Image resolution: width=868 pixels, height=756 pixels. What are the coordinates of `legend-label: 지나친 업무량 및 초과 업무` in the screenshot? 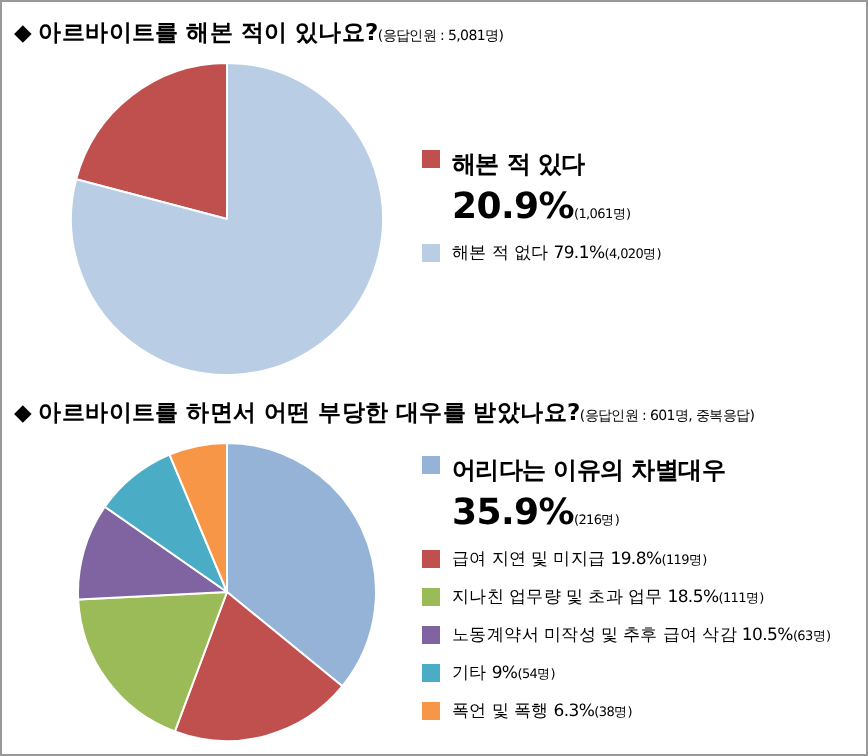 It's located at (558, 598).